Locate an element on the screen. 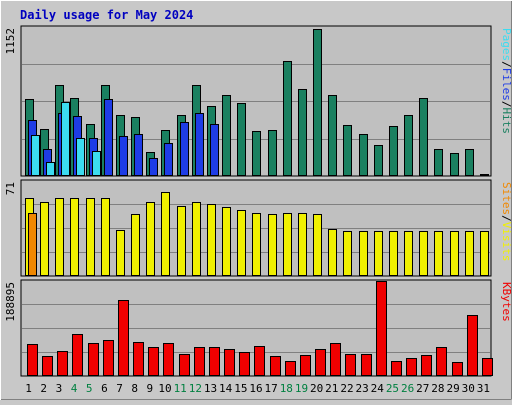 The height and width of the screenshot is (405, 512). x-tick-day-5: 5 is located at coordinates (89, 388).